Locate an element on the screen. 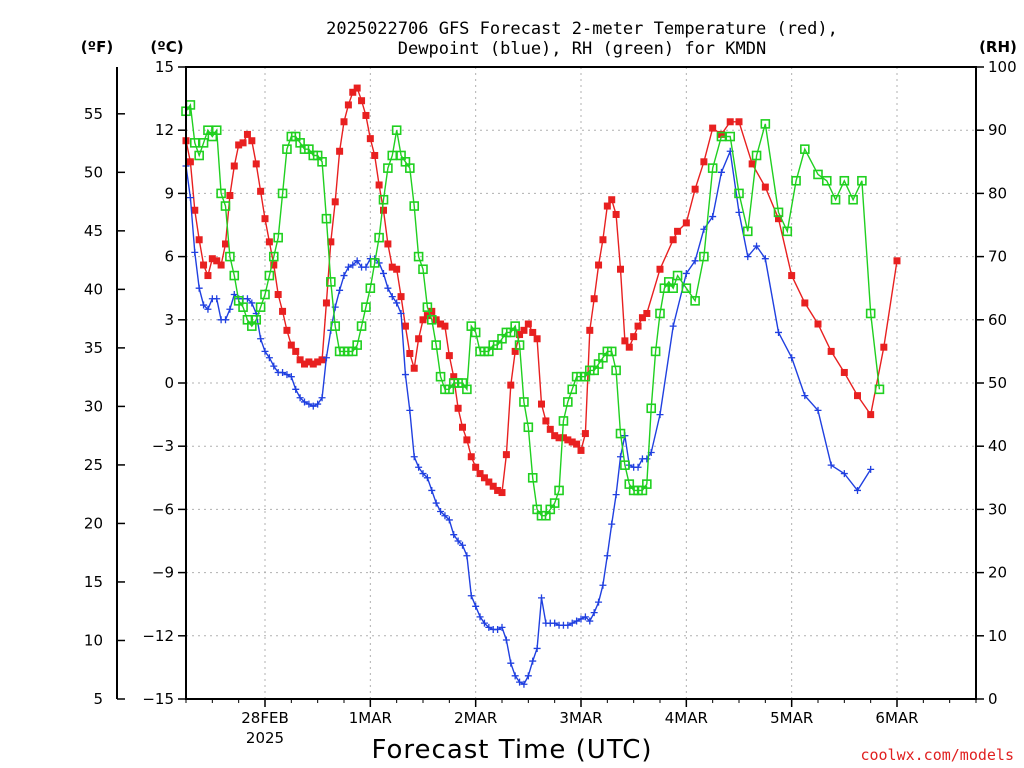 The width and height of the screenshot is (1024, 768). celsius-tick-label: 15 is located at coordinates (164, 67).